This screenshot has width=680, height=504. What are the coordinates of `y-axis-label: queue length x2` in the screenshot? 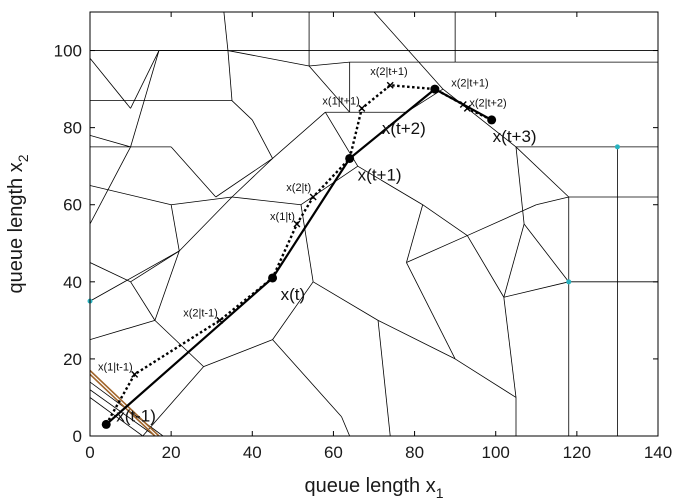 It's located at (18, 223).